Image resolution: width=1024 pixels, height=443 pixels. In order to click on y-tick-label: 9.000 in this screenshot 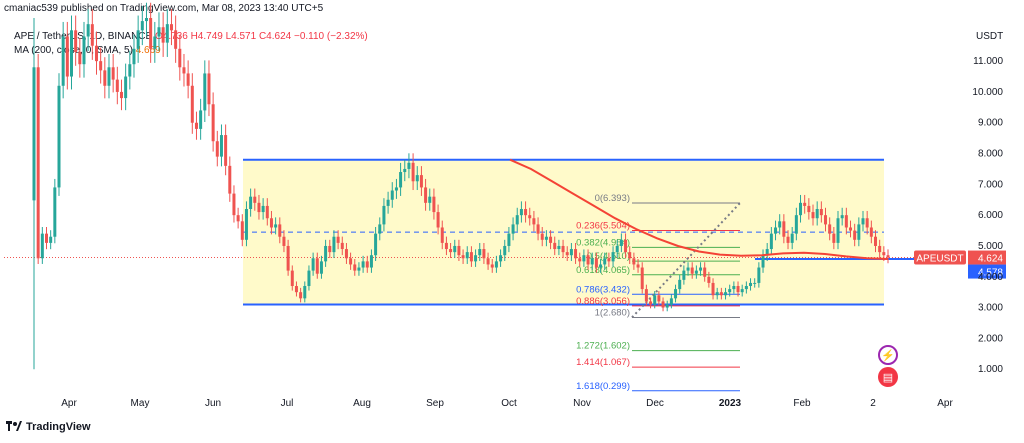, I will do `click(990, 123)`.